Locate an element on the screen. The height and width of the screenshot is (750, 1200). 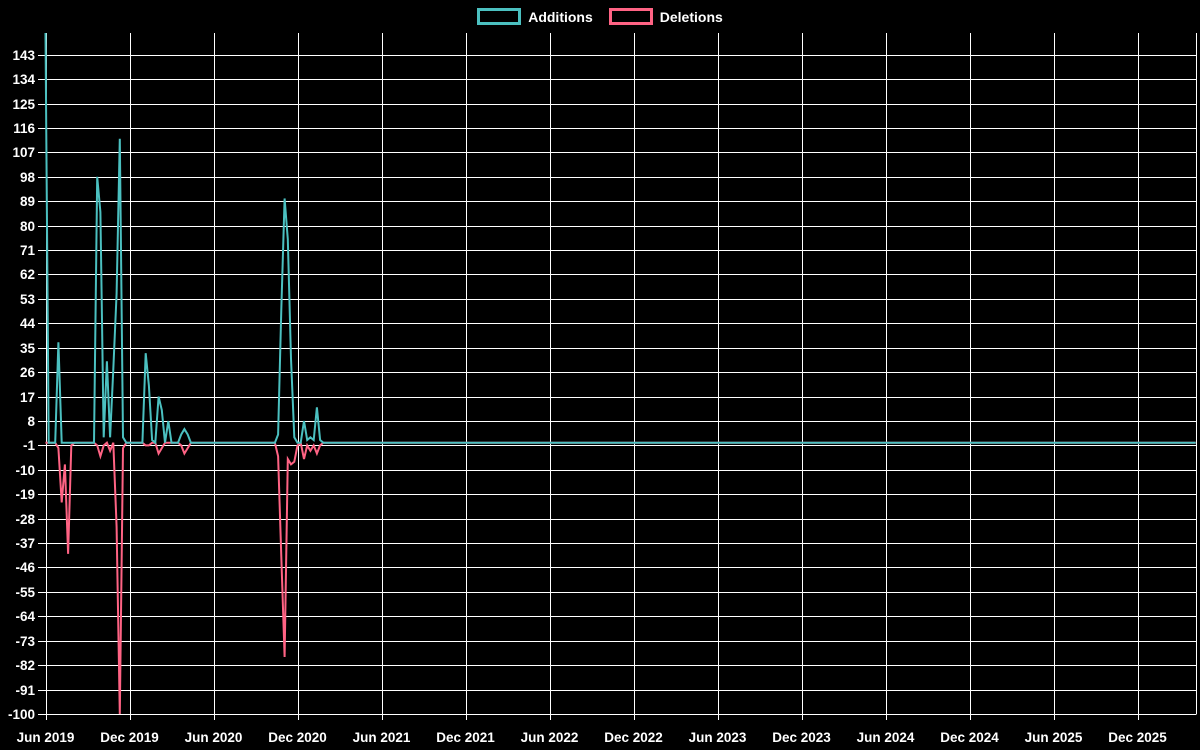
y-tick-label: 8 is located at coordinates (31, 421).